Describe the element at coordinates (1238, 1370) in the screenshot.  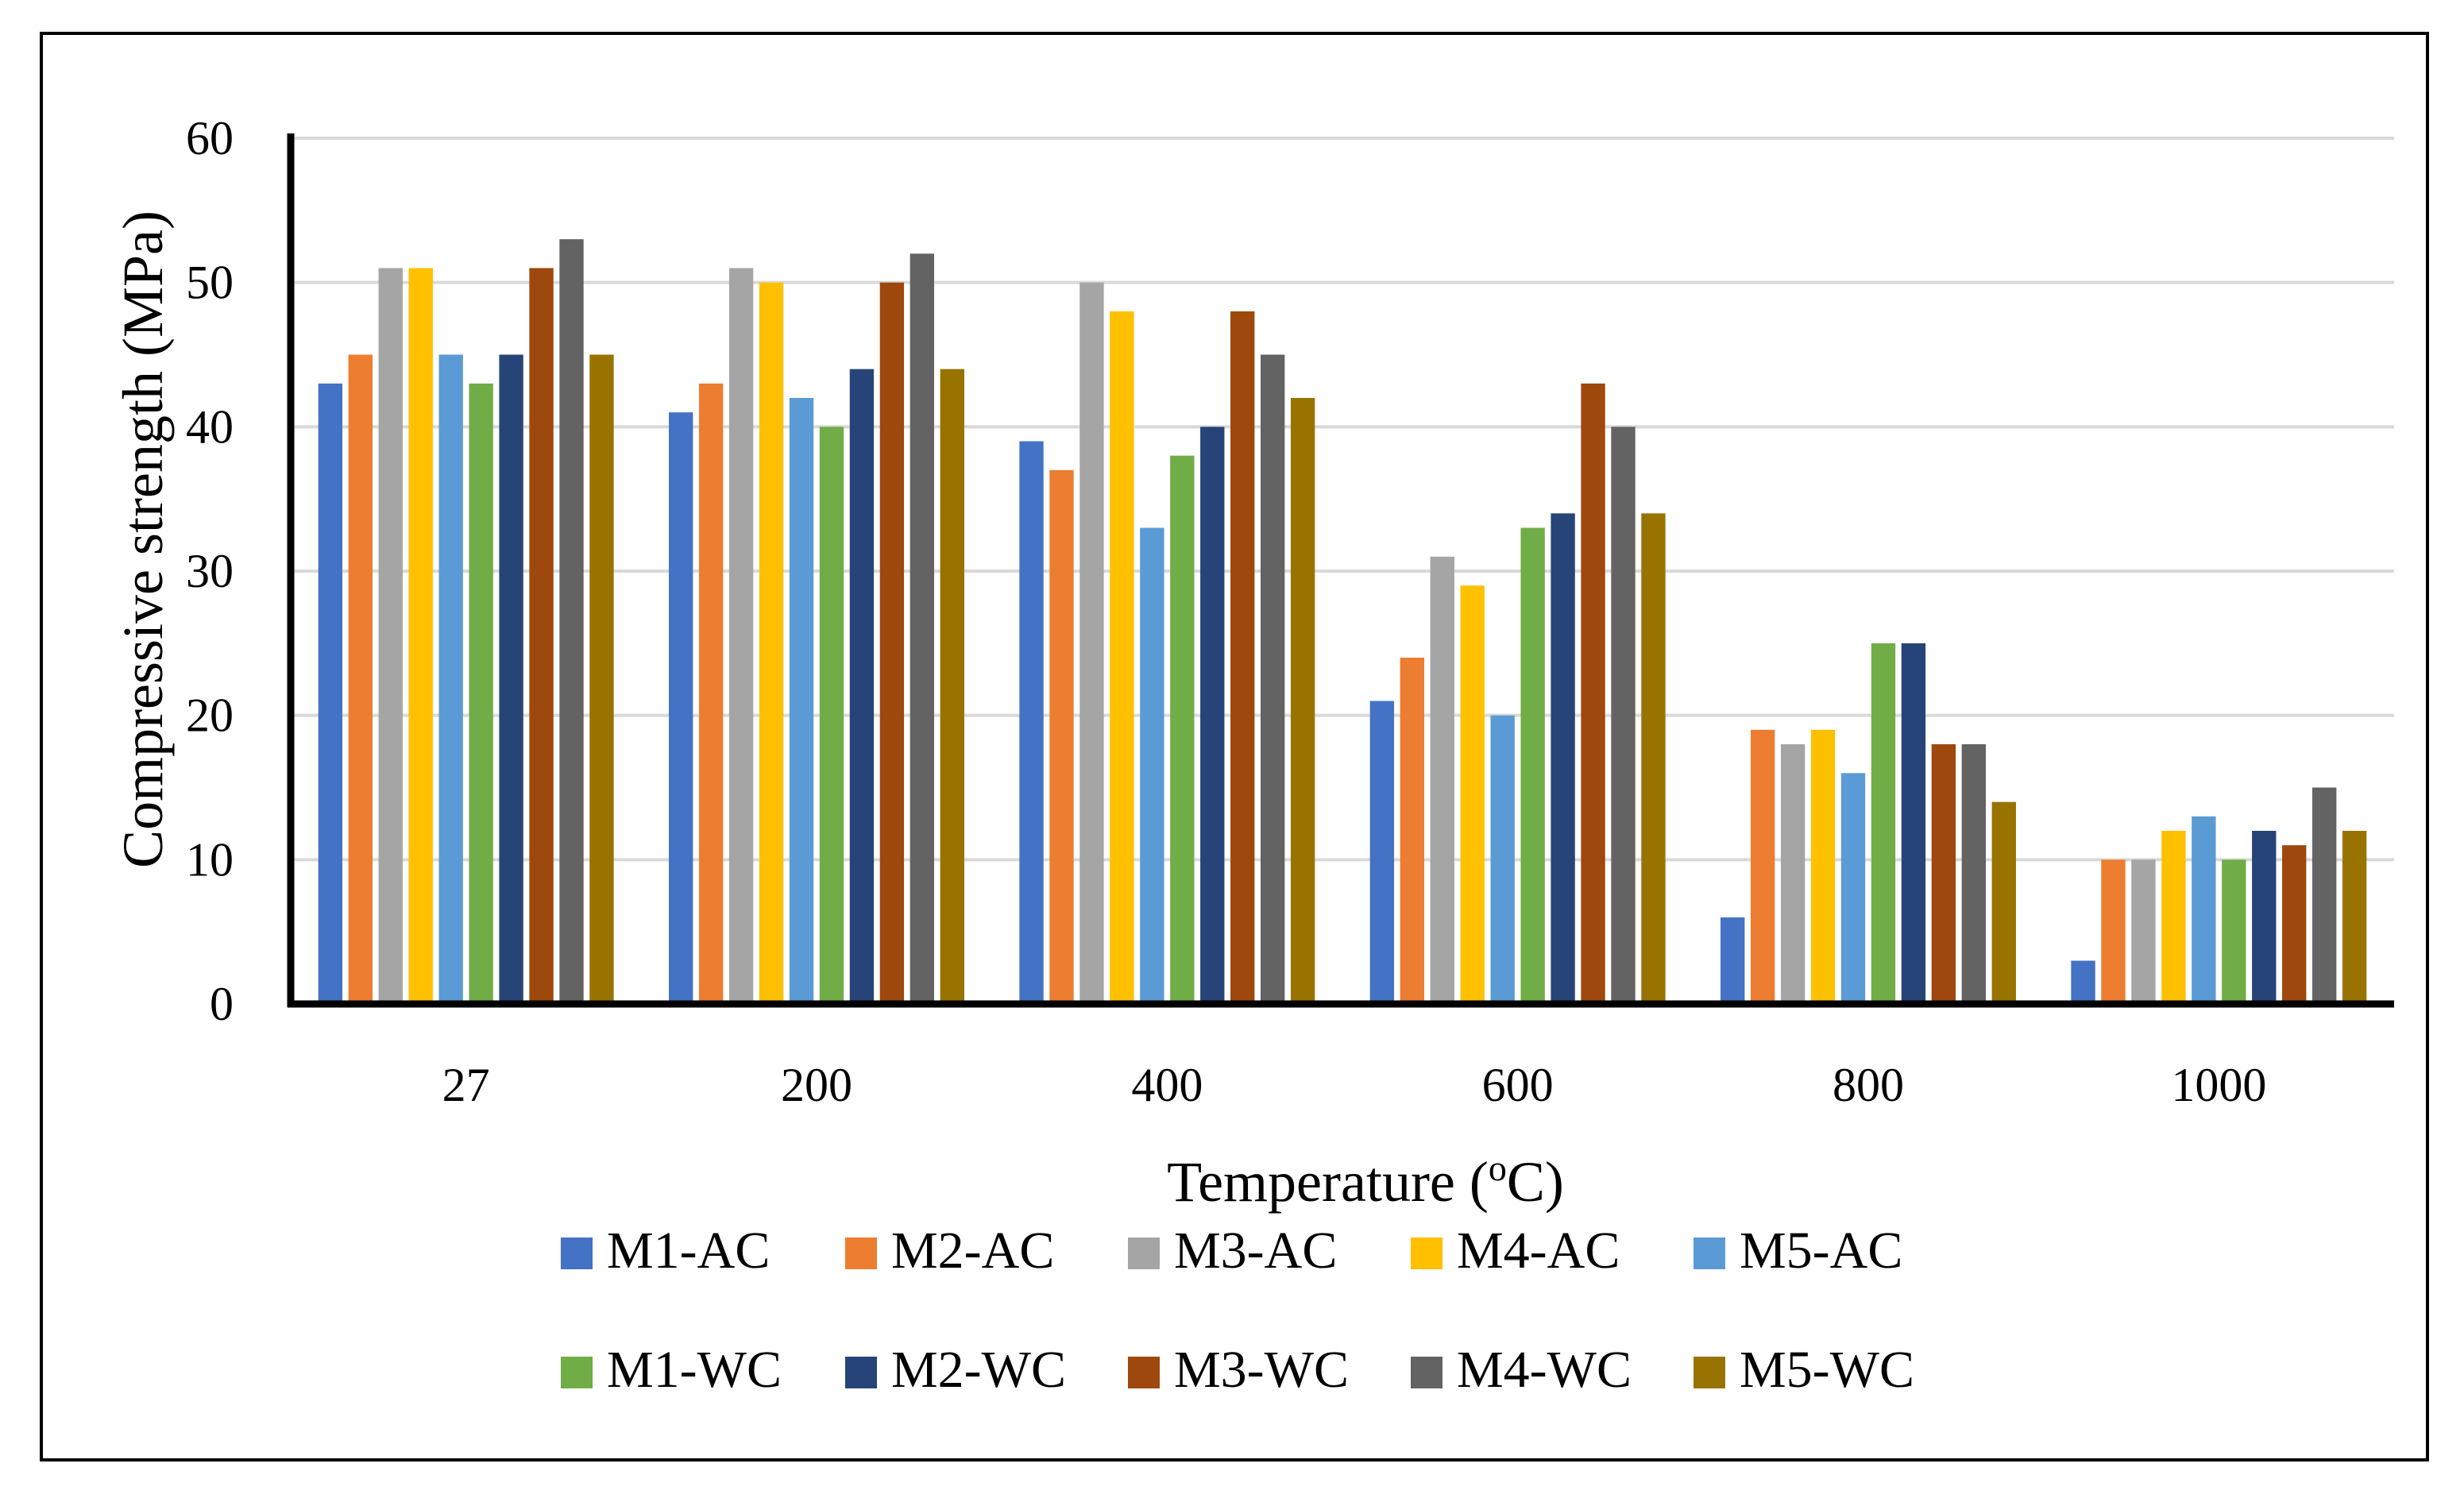
I see `legend-item: M3-WC` at that location.